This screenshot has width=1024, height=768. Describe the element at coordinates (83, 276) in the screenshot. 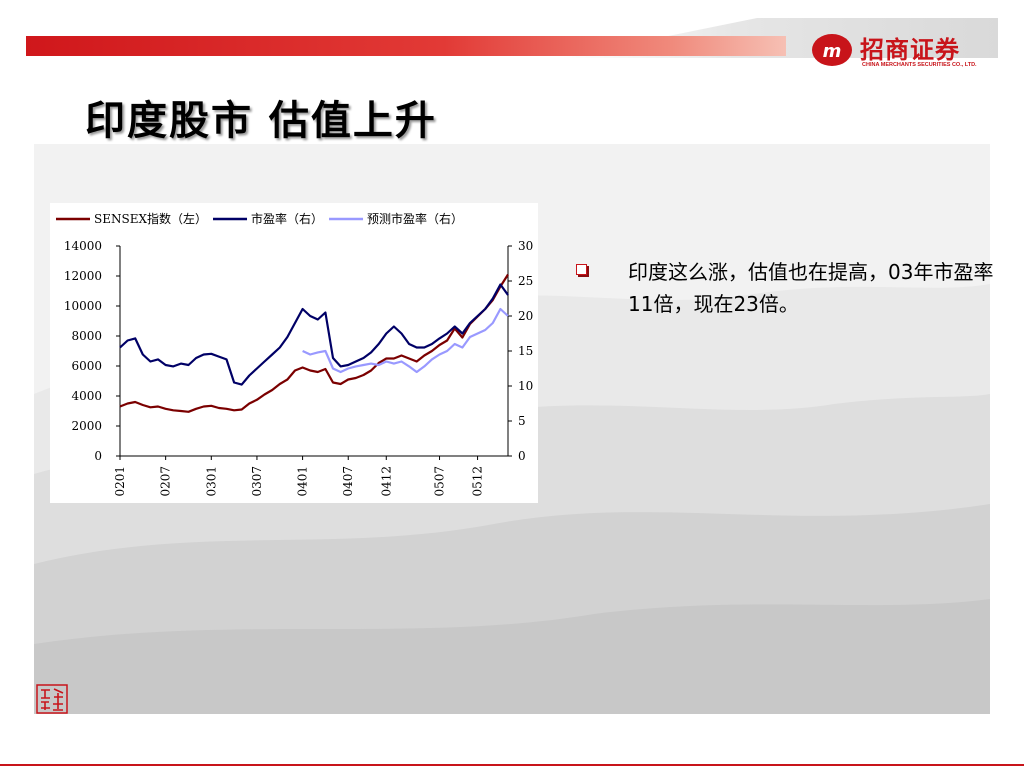

I see `y-left-tick-label: 12000` at that location.